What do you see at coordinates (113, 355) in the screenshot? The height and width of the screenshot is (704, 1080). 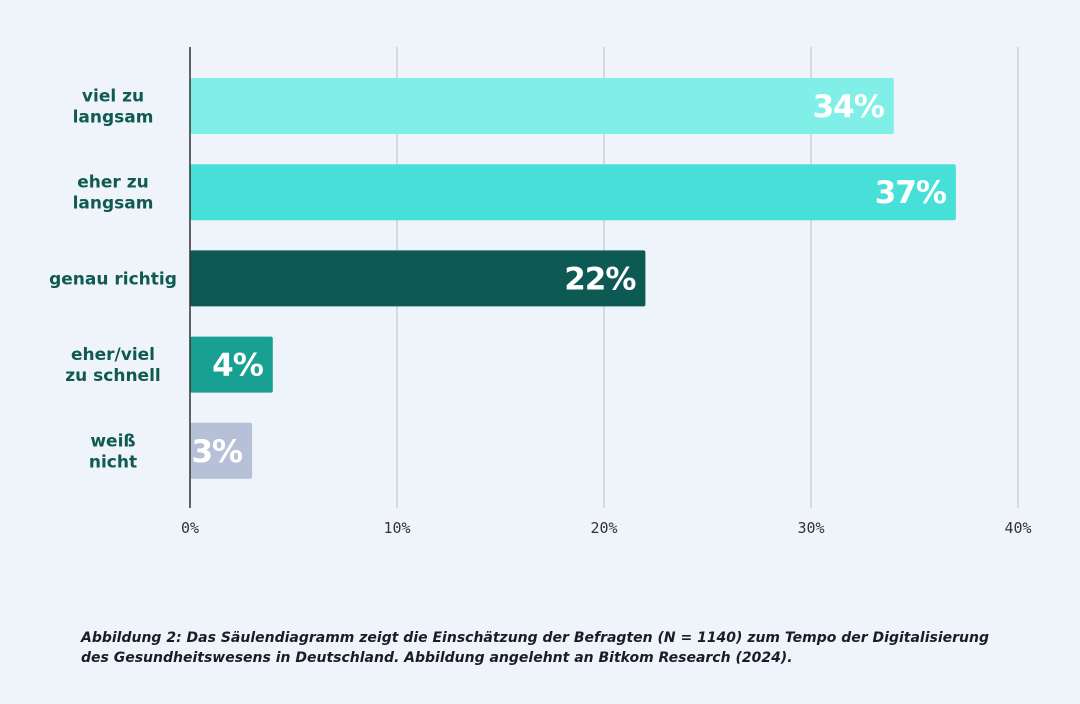 I see `category-label-line: eher/viel` at bounding box center [113, 355].